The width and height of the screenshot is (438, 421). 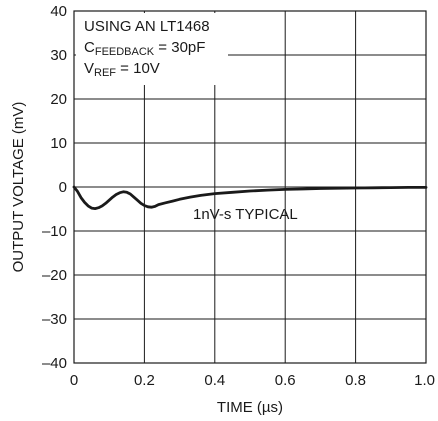 What do you see at coordinates (245, 214) in the screenshot?
I see `glitch-annotation: 1nV-s TYPICAL` at bounding box center [245, 214].